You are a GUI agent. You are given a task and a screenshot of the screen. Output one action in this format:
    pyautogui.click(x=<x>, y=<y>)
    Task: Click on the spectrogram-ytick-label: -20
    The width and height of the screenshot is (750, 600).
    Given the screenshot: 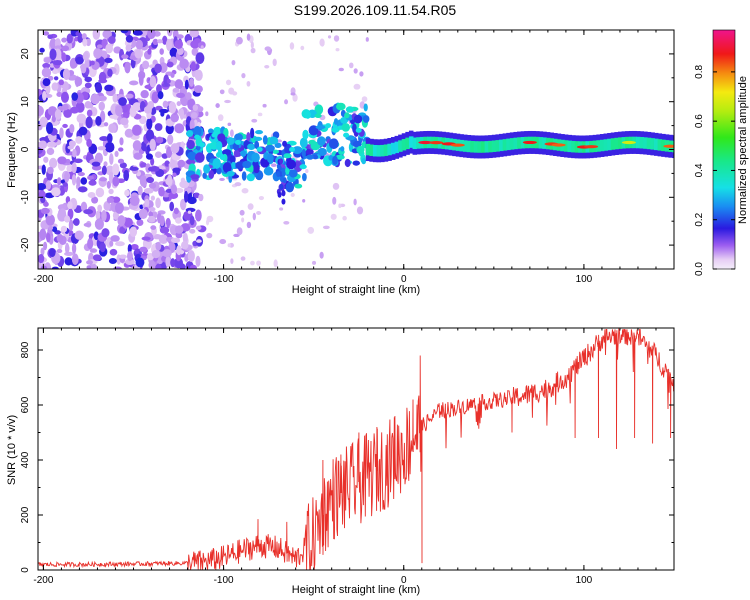 What is the action you would take?
    pyautogui.click(x=25, y=244)
    